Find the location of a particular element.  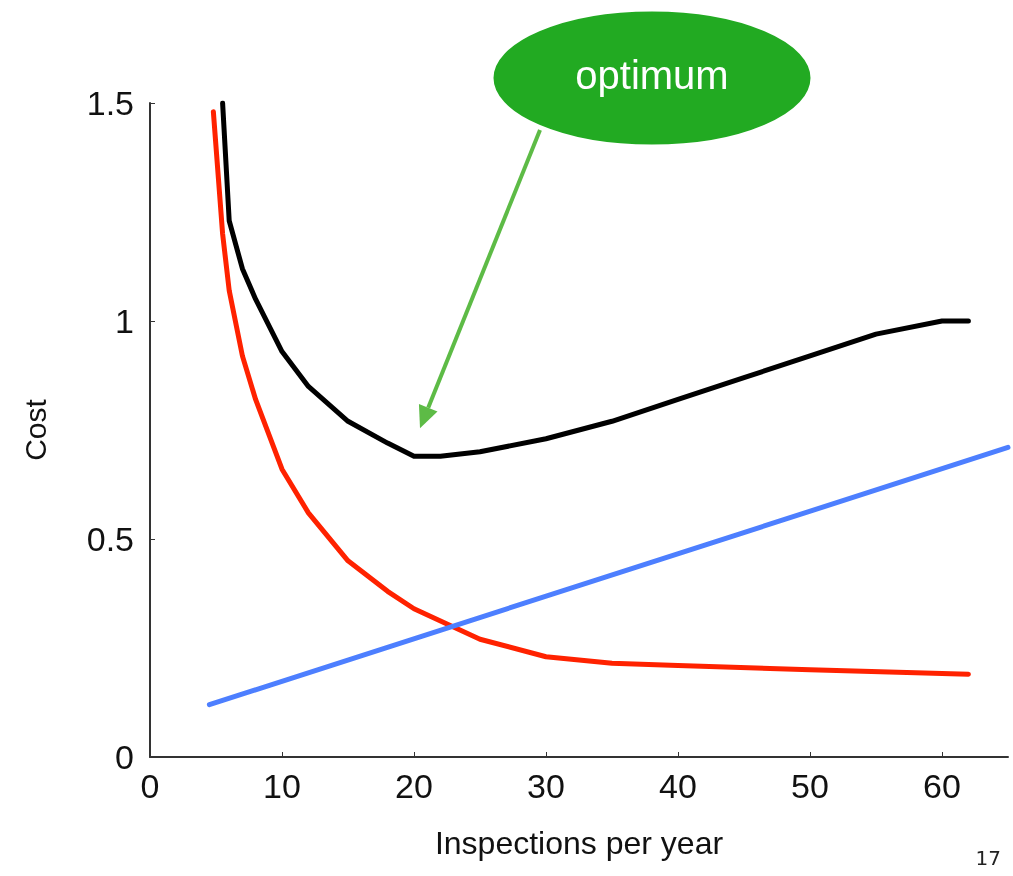

x-tick-label: 0 is located at coordinates (150, 786).